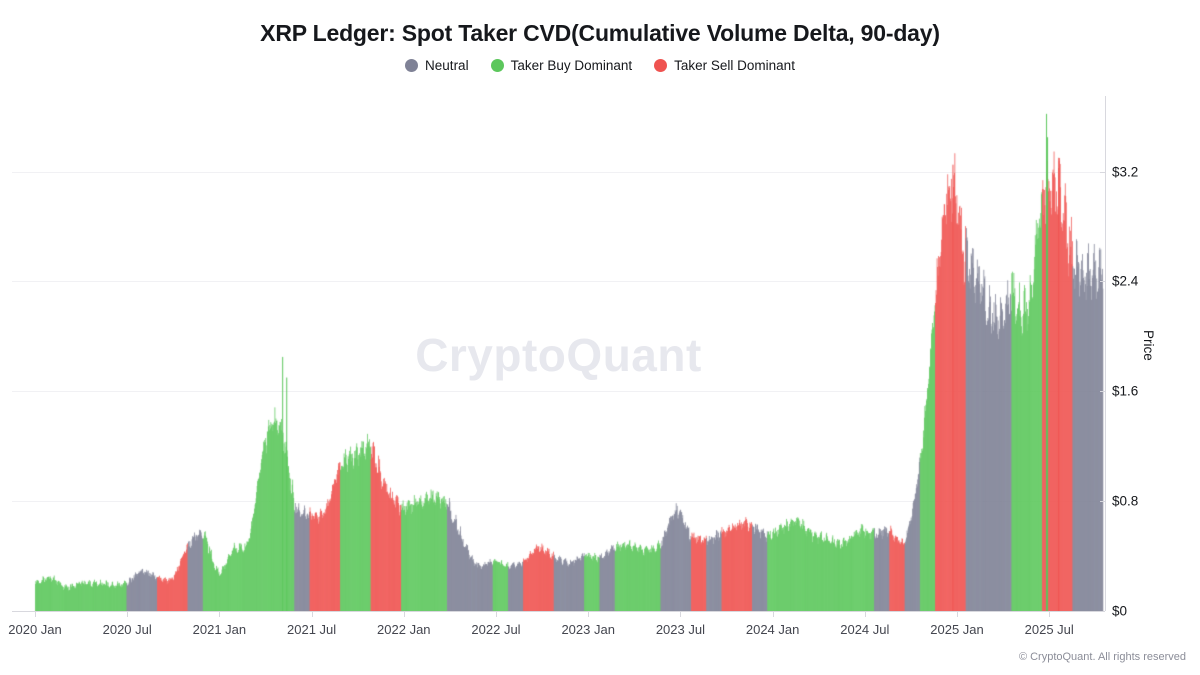  I want to click on x-tick-label: 2021 Jan, so click(219, 629).